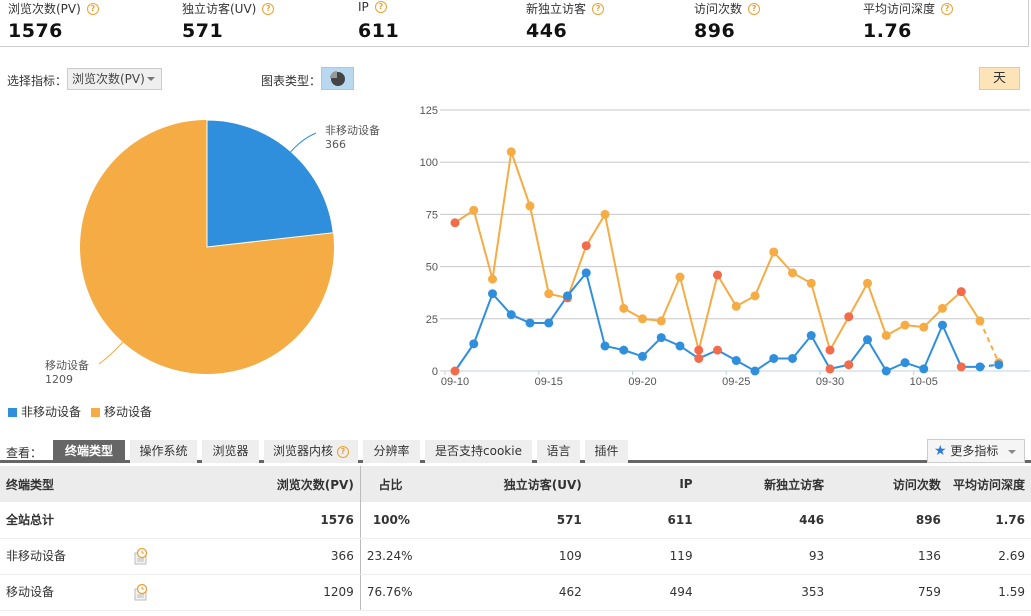  Describe the element at coordinates (976, 451) in the screenshot. I see `more-metrics-button: ★ 更多指标` at that location.